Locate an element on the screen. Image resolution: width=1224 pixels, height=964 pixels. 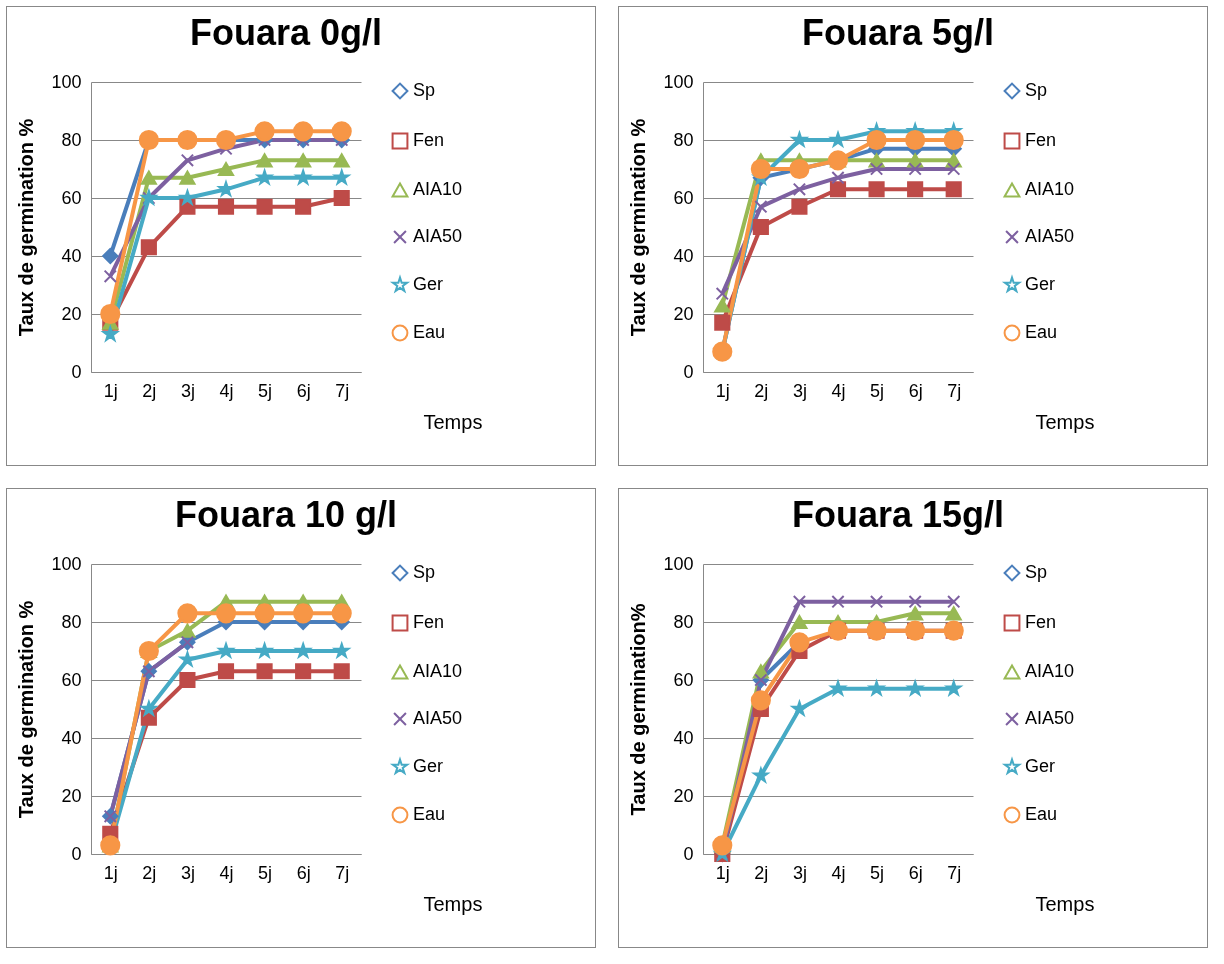
chart-title: Fouara 15g/l is located at coordinates (898, 514).